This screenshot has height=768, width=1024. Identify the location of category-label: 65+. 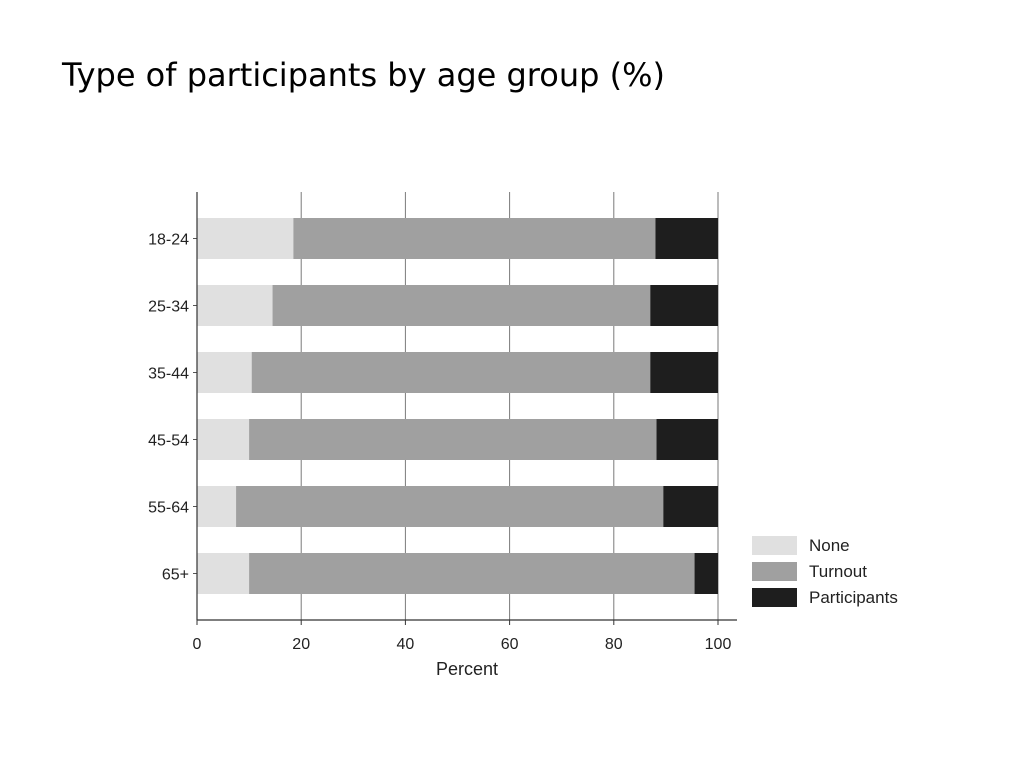
(175, 575).